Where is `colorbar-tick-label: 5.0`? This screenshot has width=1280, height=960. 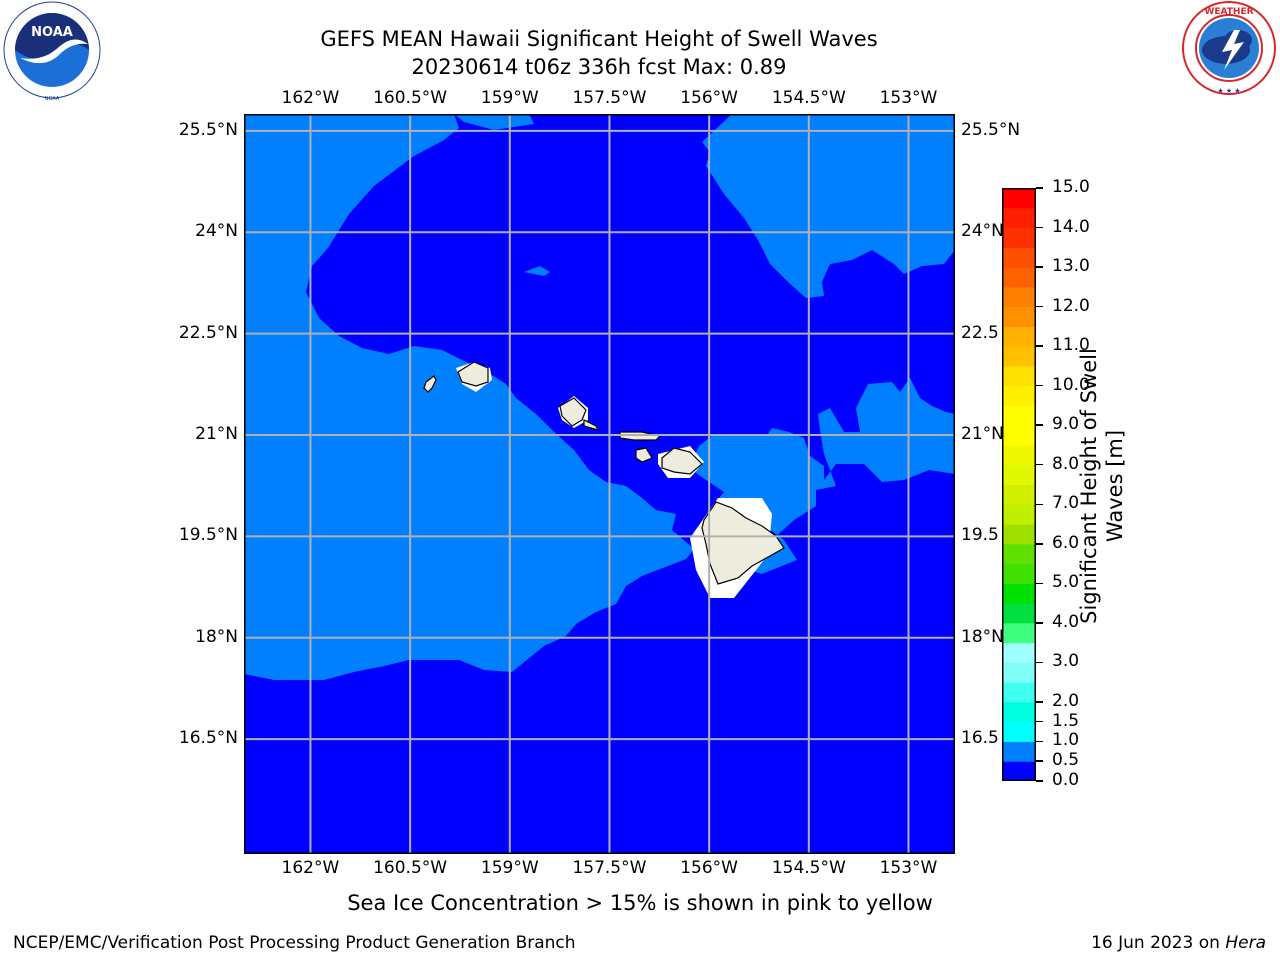 colorbar-tick-label: 5.0 is located at coordinates (1066, 582).